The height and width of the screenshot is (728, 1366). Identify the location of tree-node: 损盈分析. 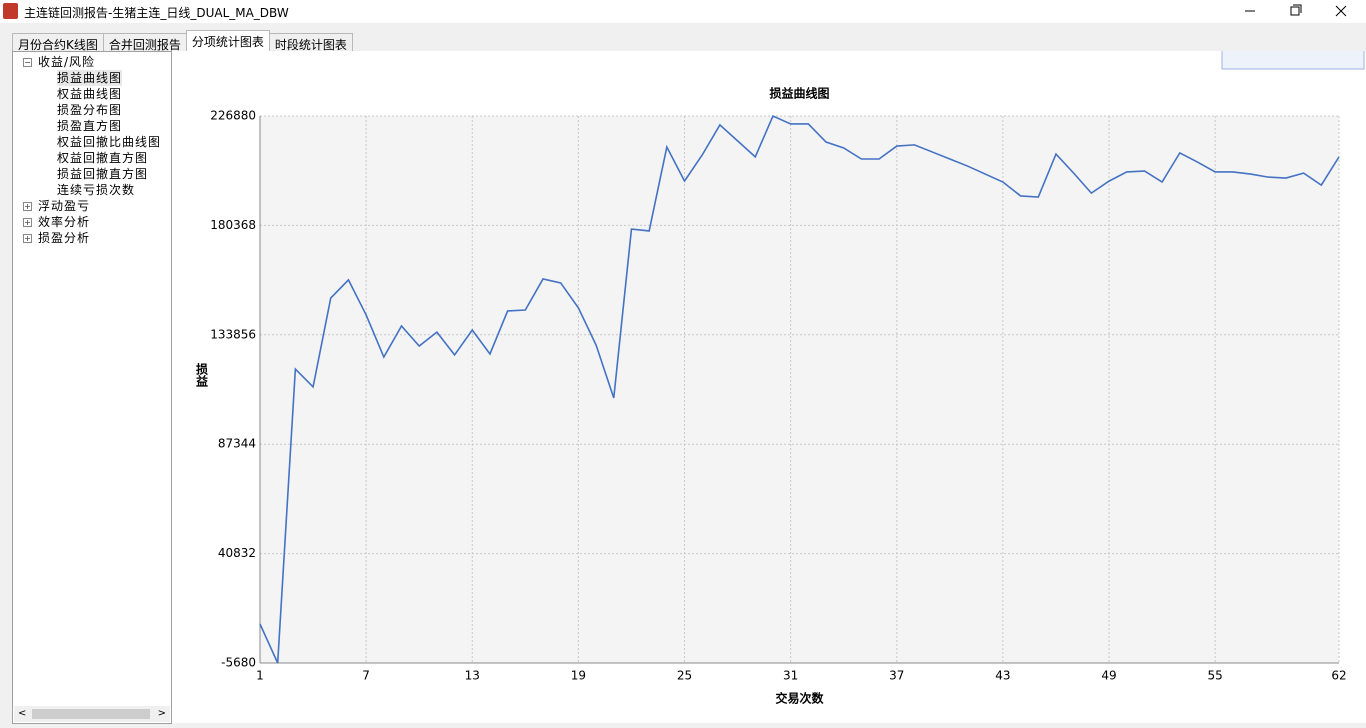
(64, 238).